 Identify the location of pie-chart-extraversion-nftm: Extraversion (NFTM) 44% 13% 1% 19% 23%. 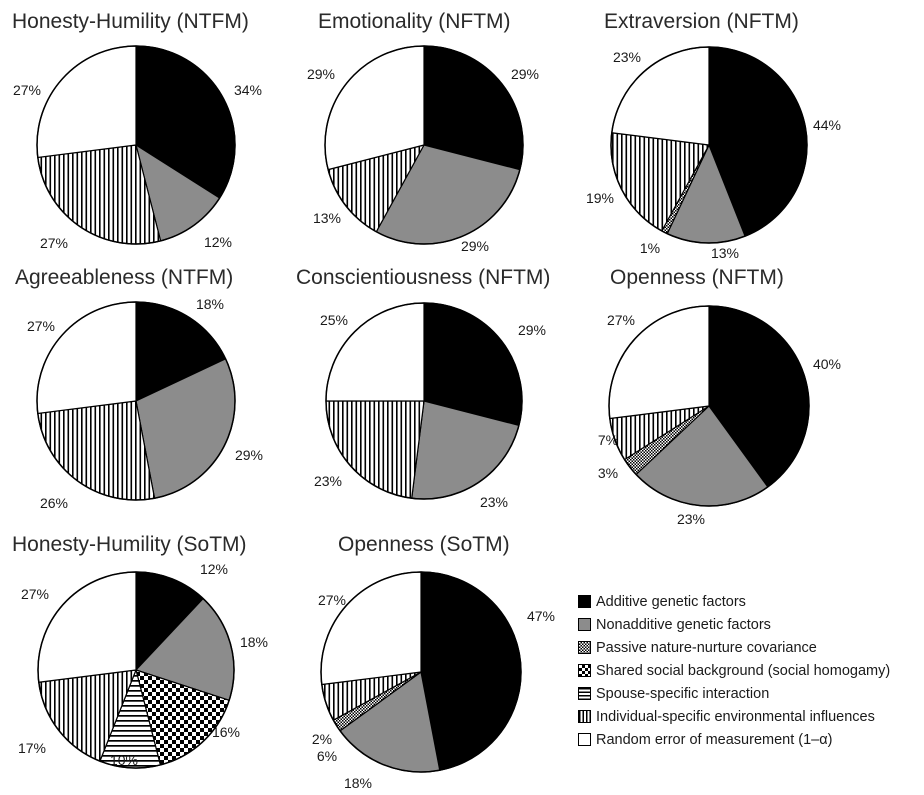
(713, 135).